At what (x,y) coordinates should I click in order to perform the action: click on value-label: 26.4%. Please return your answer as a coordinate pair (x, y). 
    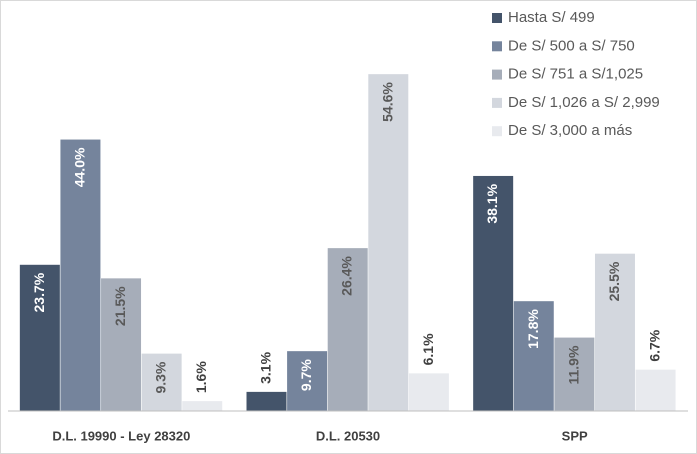
    Looking at the image, I should click on (347, 276).